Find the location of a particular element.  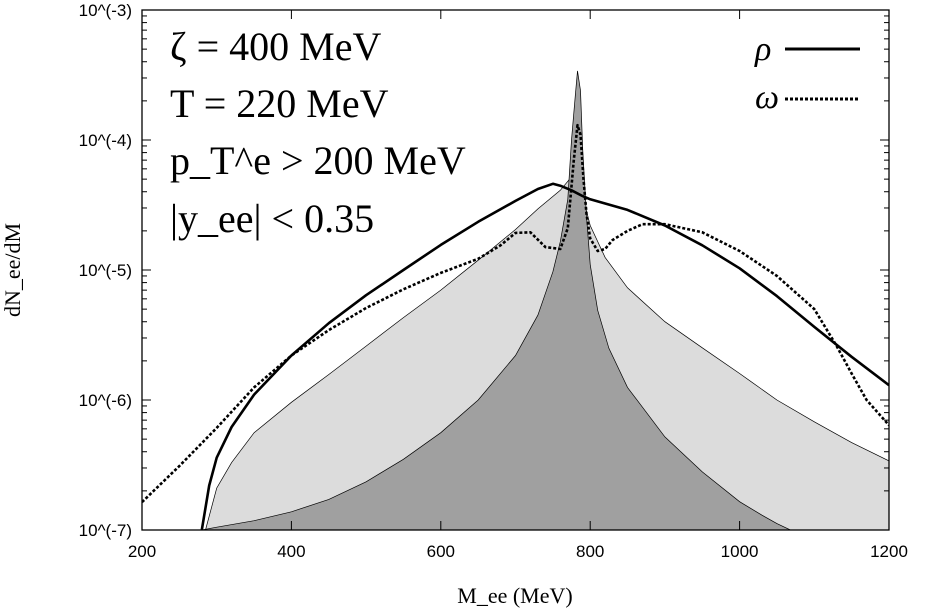

x-axis-label: M_ee (MeV) is located at coordinates (514, 595).